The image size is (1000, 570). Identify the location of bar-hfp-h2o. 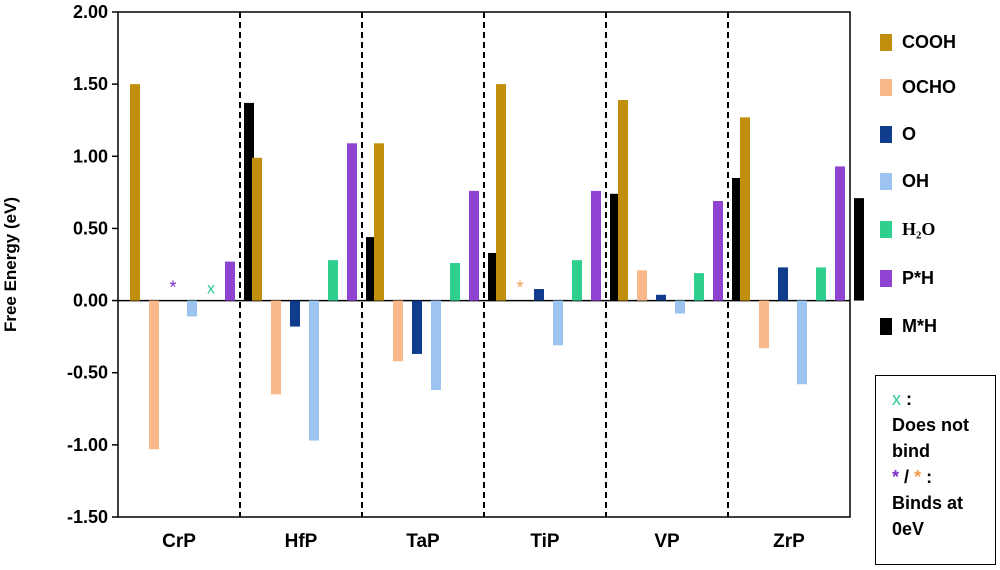
(333, 280).